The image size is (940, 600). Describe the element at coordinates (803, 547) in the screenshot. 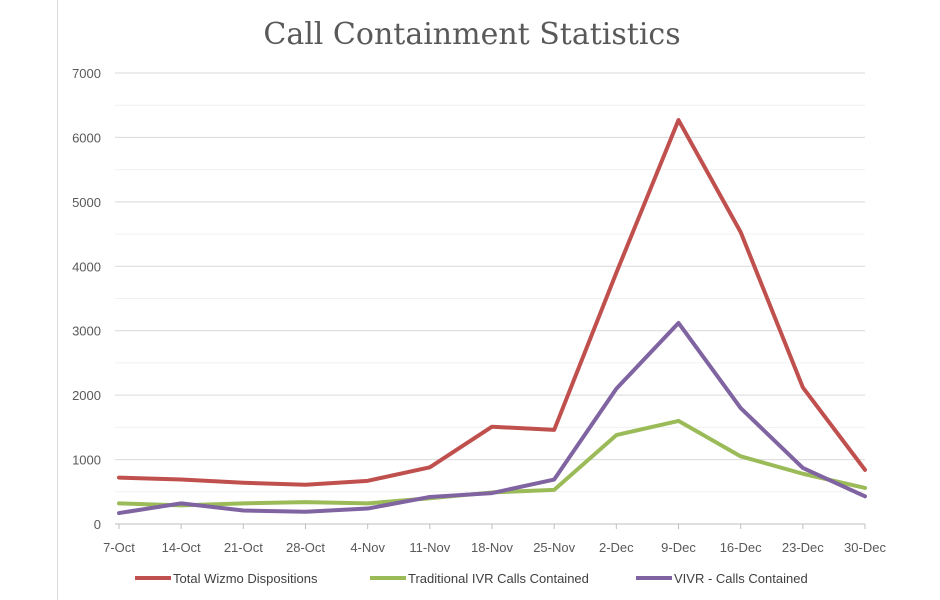

I see `x-tick-label: 23-Dec` at that location.